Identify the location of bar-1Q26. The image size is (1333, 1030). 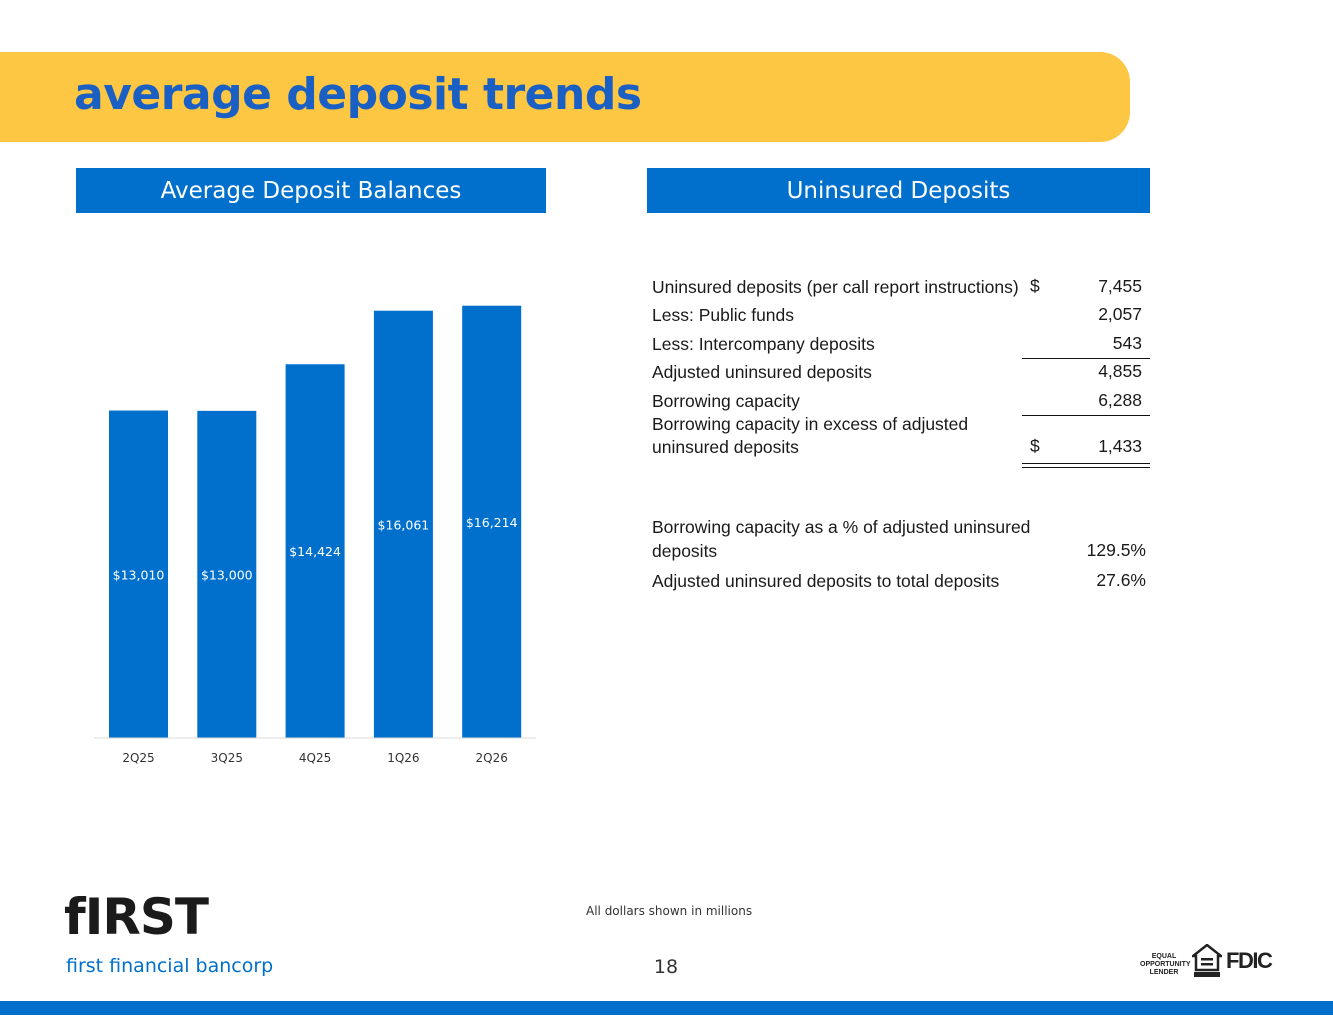
(403, 524).